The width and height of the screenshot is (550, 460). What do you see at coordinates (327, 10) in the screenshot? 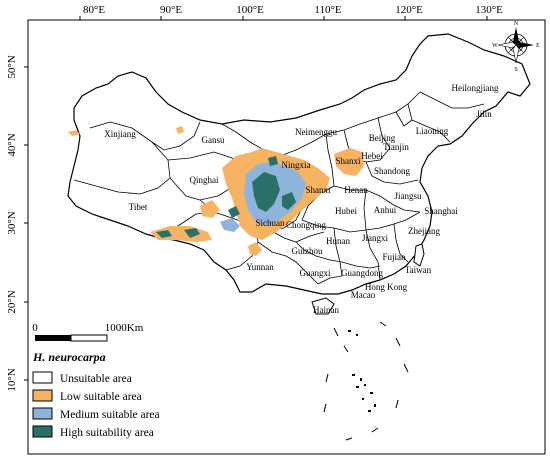
I see `top-tick-label: 110°E` at bounding box center [327, 10].